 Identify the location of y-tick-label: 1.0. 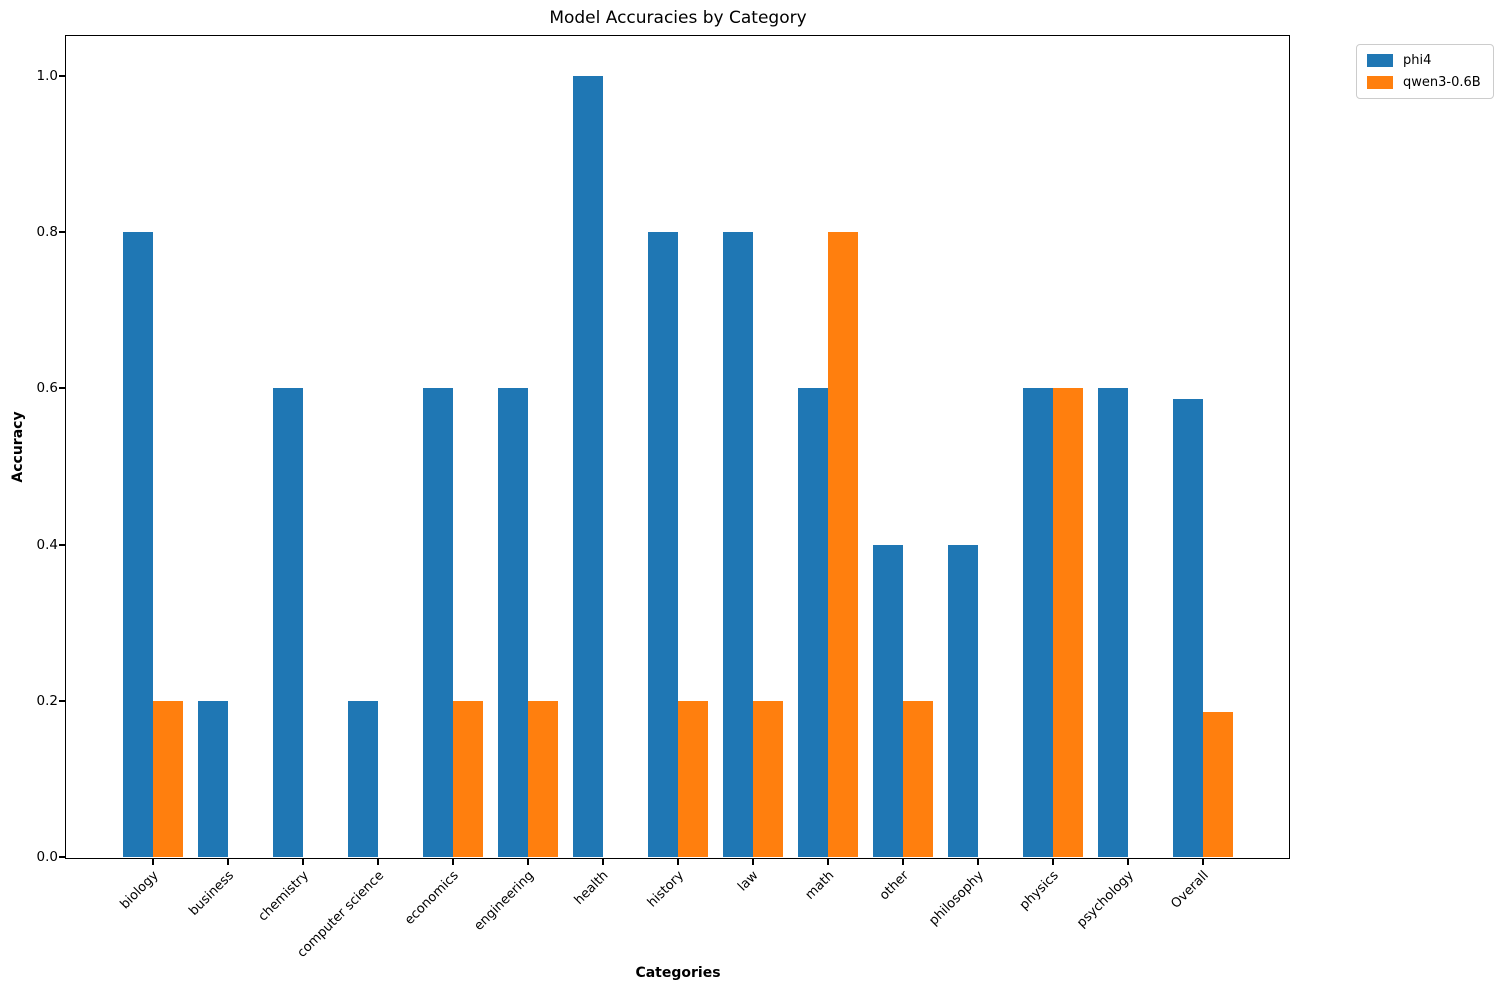
(47, 76).